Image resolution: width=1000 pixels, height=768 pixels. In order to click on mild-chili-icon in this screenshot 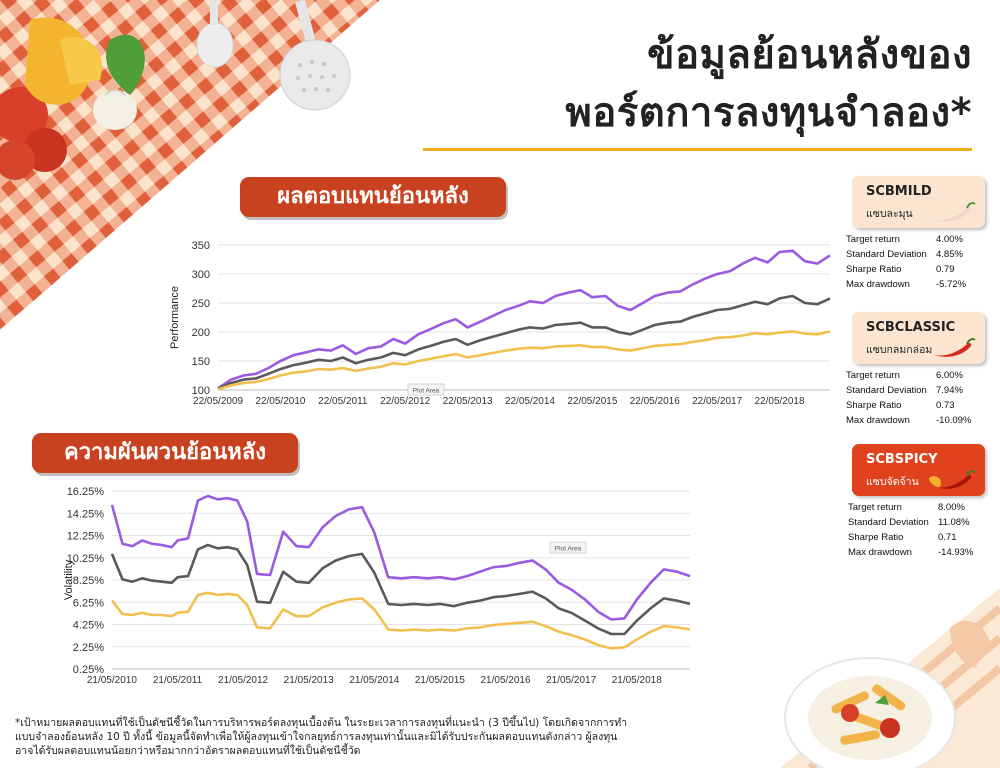, I will do `click(953, 212)`.